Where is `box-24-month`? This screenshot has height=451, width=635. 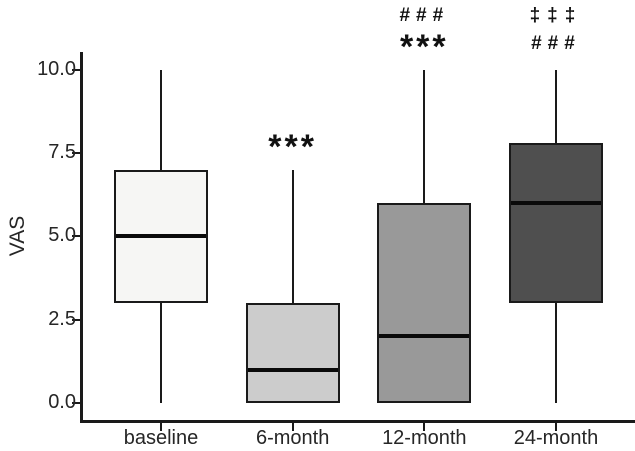
box-24-month is located at coordinates (555, 223).